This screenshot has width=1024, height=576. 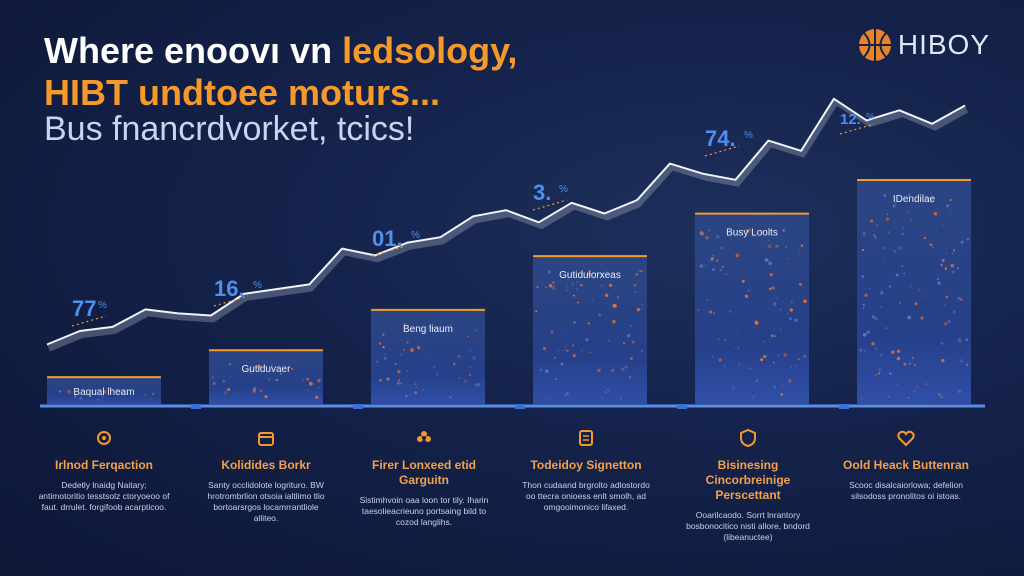 What do you see at coordinates (257, 285) in the screenshot?
I see `value-suffix: %` at bounding box center [257, 285].